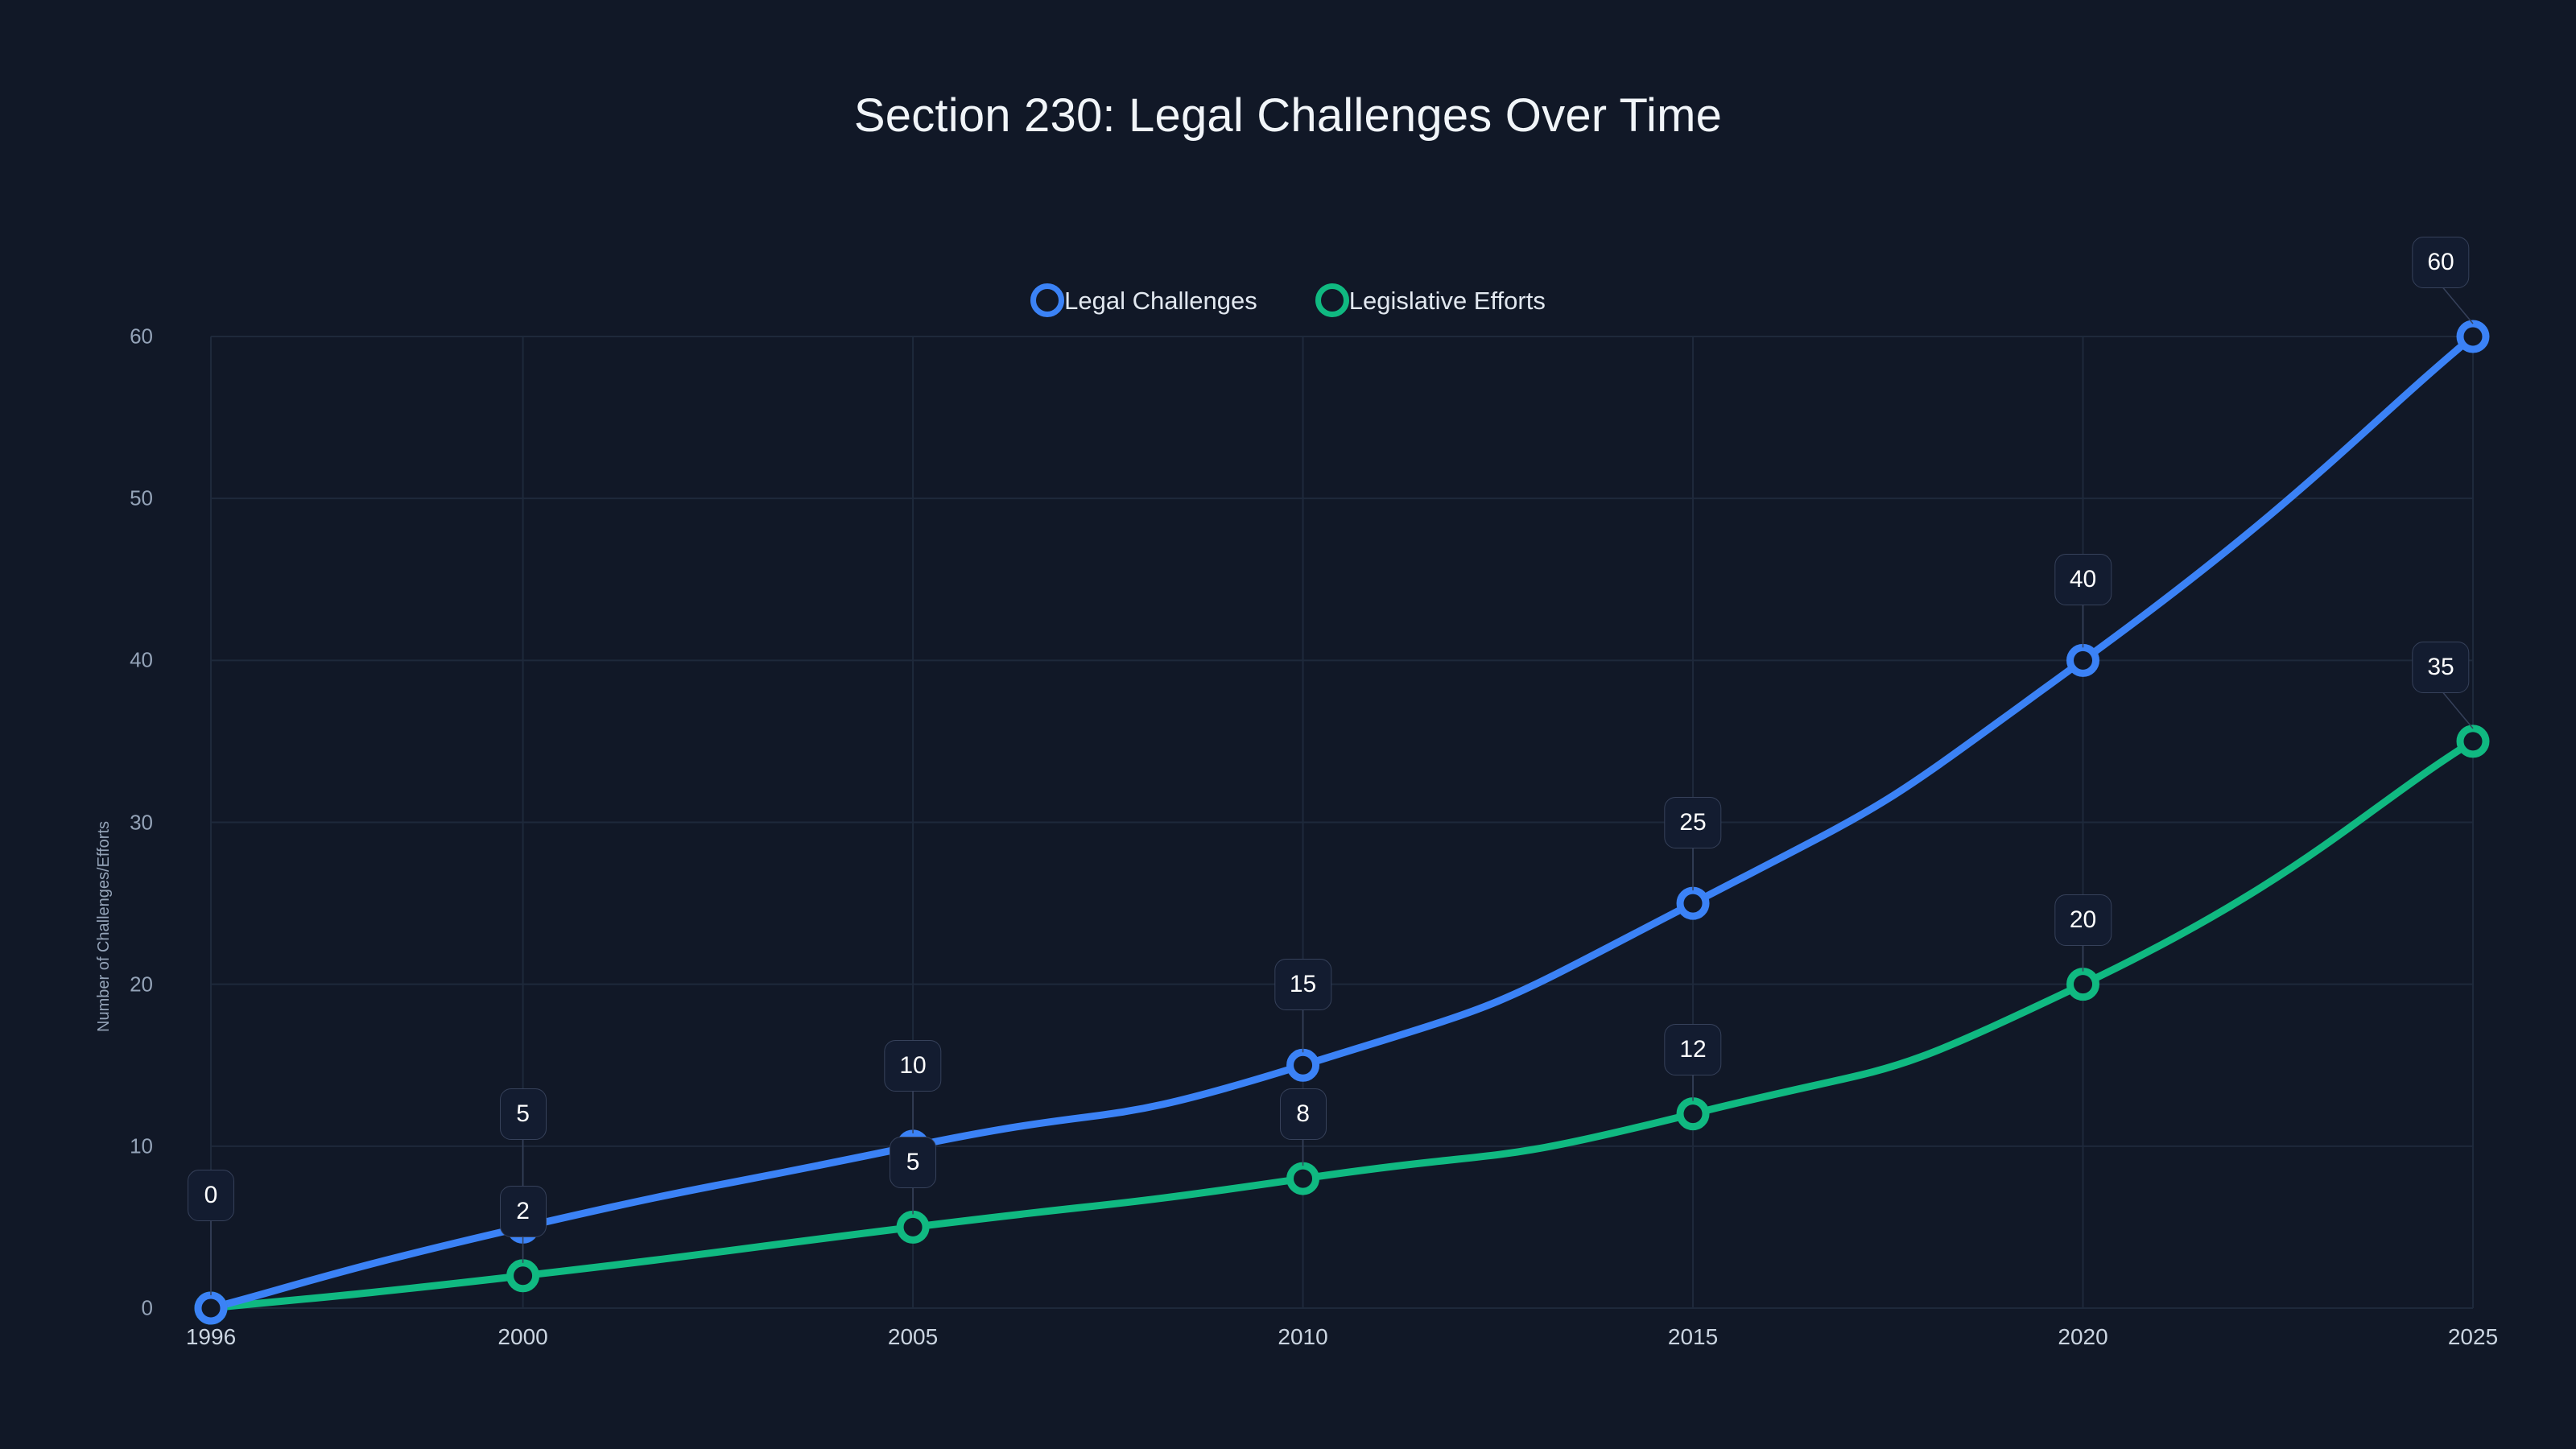 The height and width of the screenshot is (1449, 2576). What do you see at coordinates (141, 1145) in the screenshot?
I see `y-axis-tick-label: 10` at bounding box center [141, 1145].